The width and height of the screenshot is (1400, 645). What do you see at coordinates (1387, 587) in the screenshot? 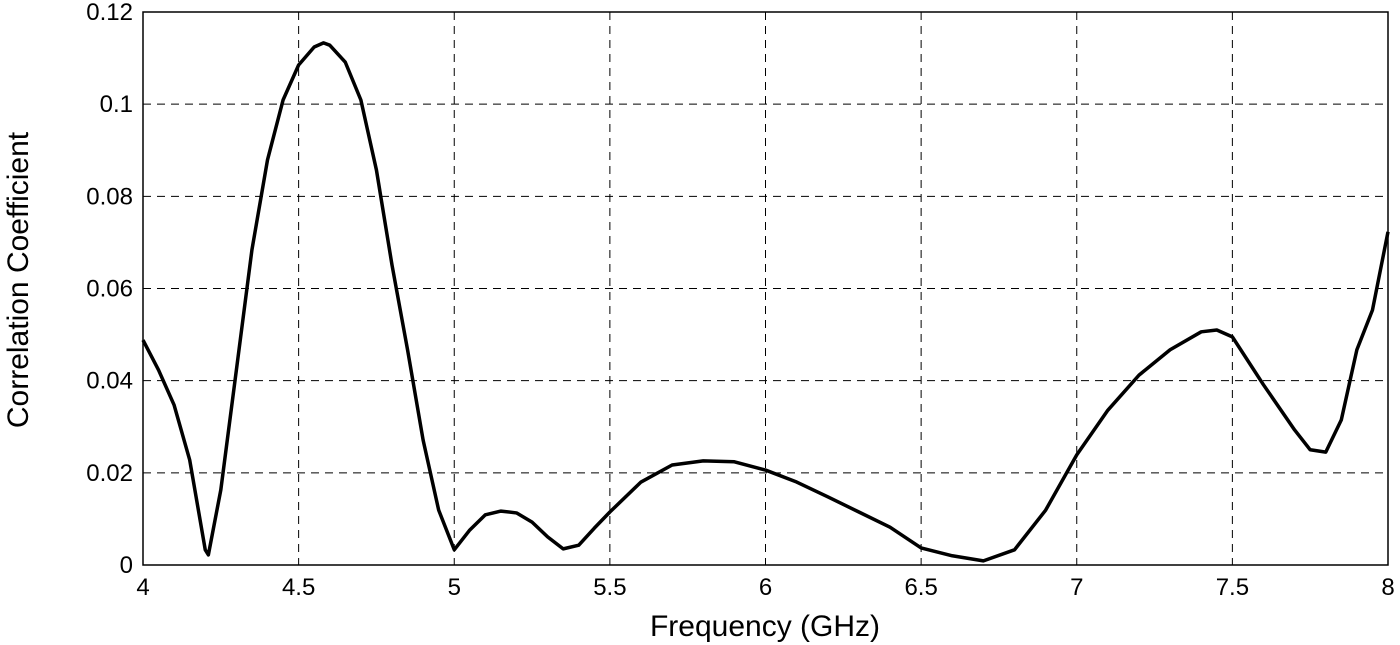
I see `x-tick-label: 8` at bounding box center [1387, 587].